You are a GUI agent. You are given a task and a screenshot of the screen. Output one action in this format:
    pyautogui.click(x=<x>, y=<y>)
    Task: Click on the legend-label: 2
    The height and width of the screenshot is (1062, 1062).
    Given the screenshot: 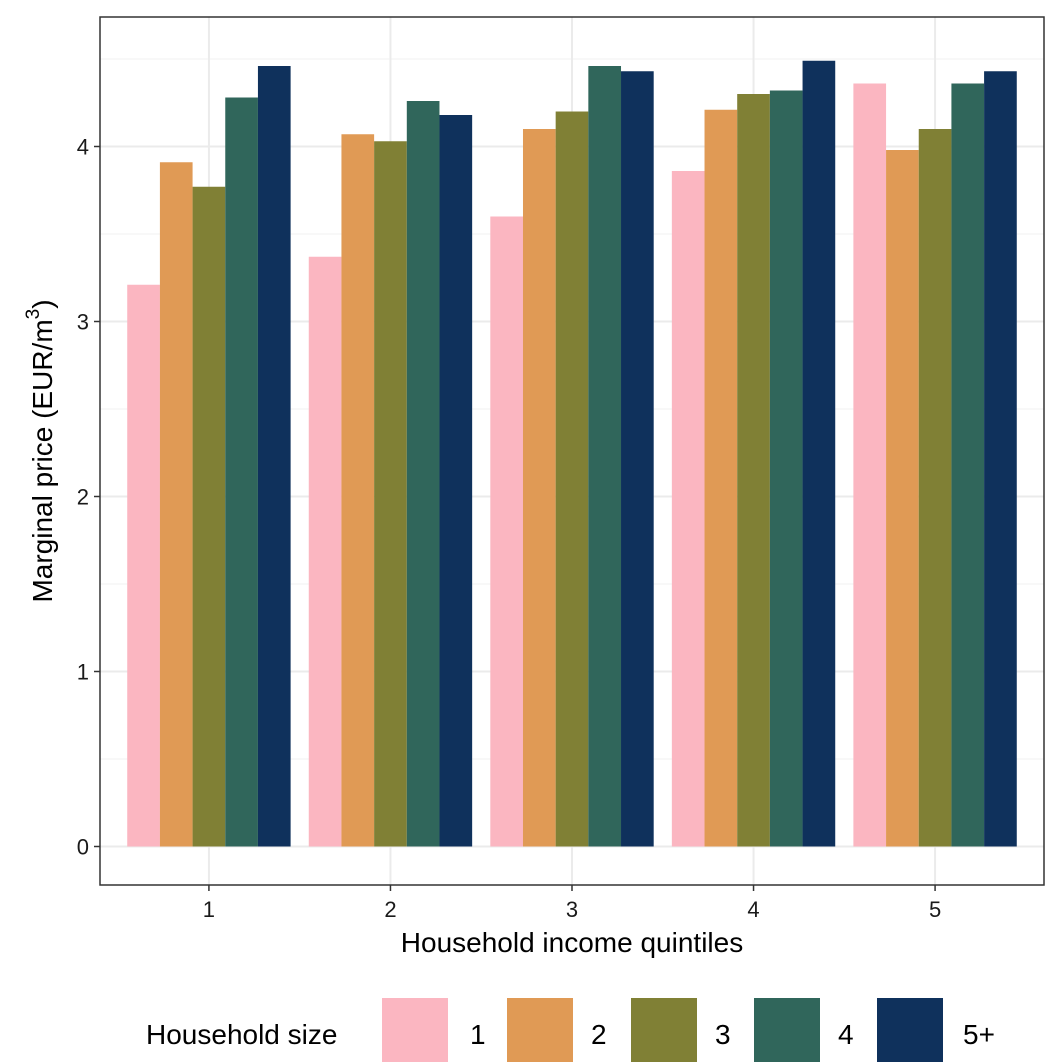 What is the action you would take?
    pyautogui.click(x=599, y=1034)
    